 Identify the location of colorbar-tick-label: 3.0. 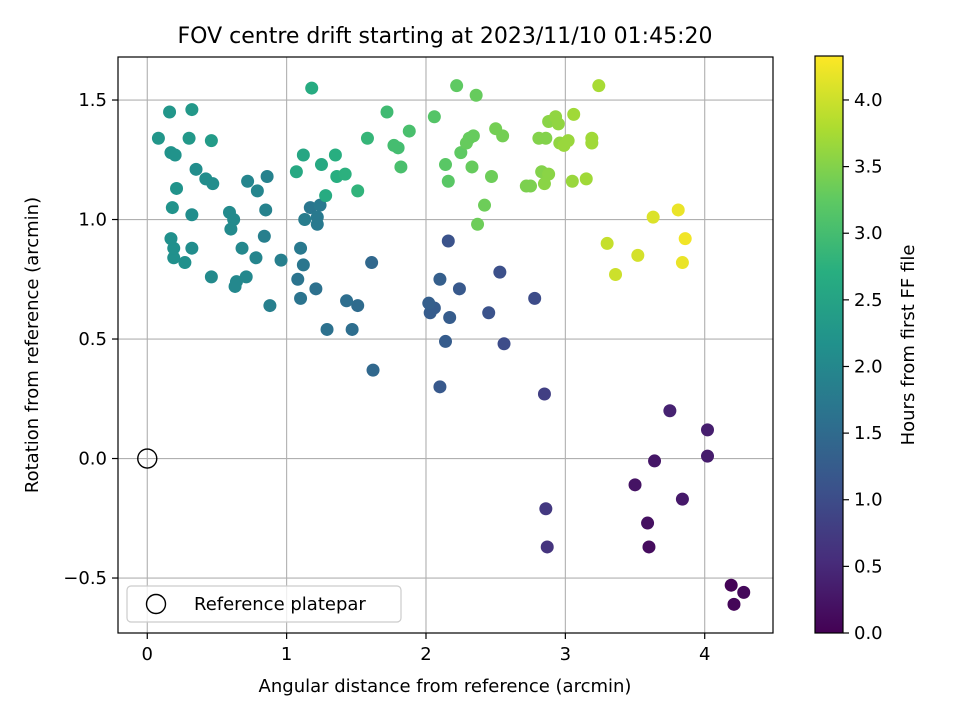
(868, 233).